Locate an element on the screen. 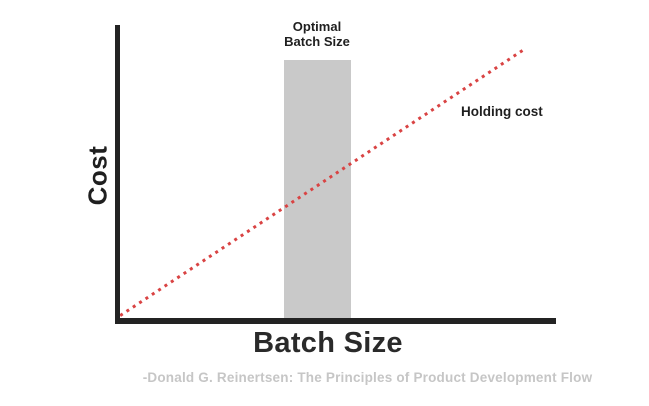 The image size is (649, 406). optimal-band-label-line2: Batch Size is located at coordinates (317, 42).